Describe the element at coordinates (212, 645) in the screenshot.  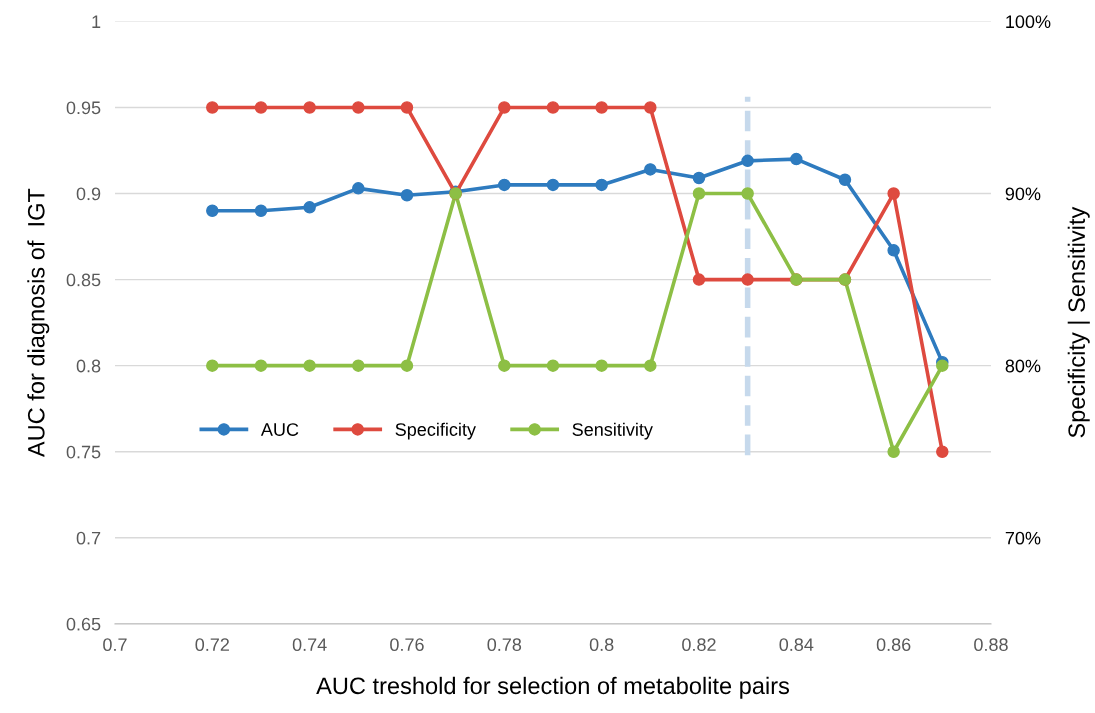
I see `x-tick-label: 0.72` at that location.